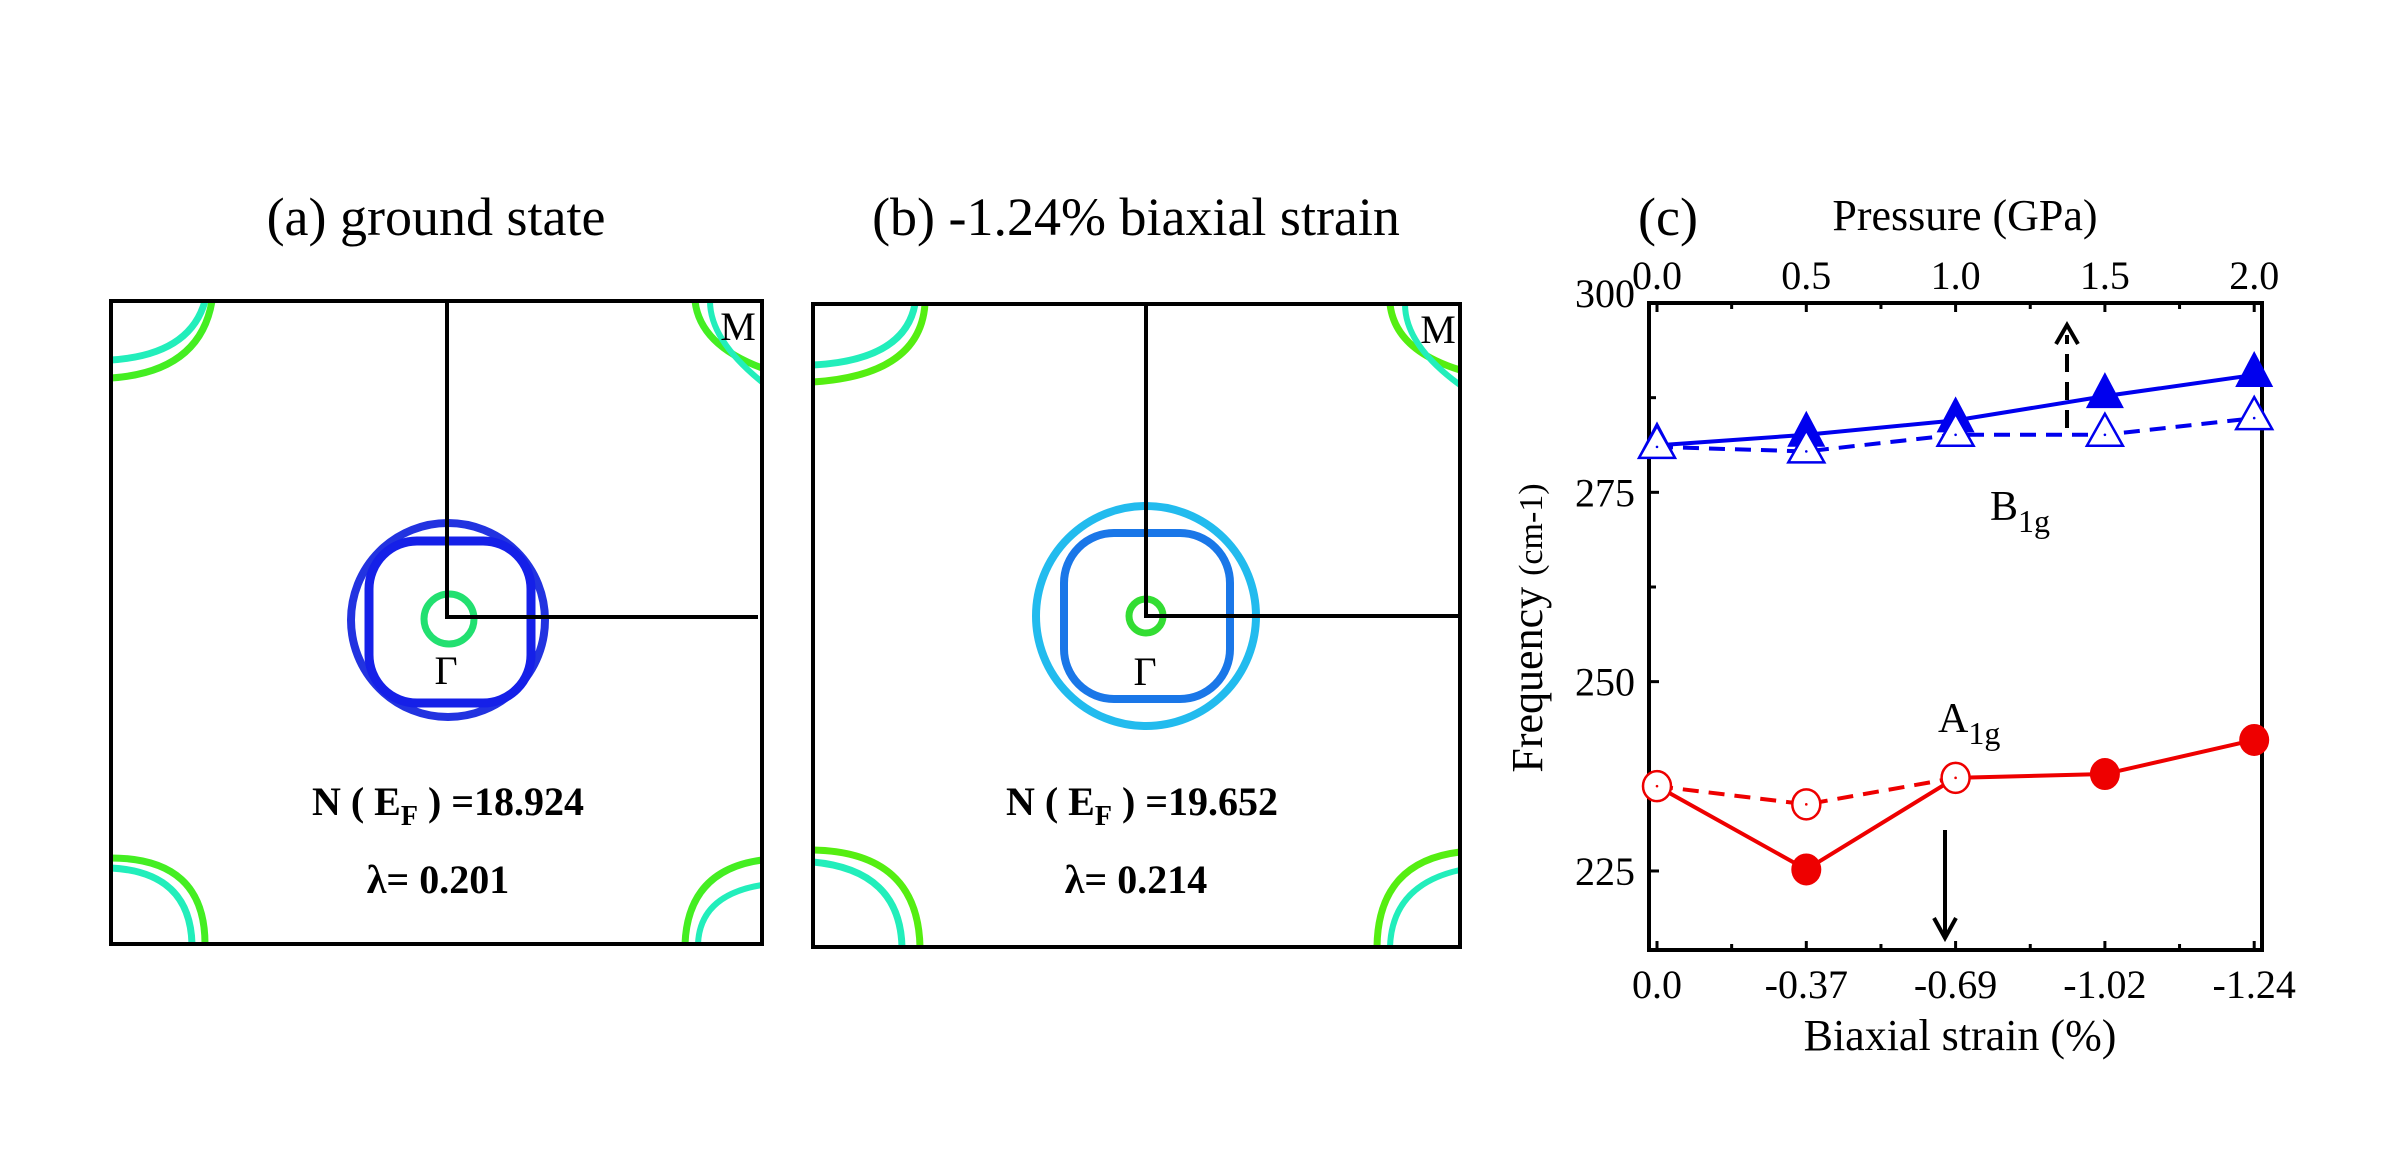 The width and height of the screenshot is (2395, 1150). Describe the element at coordinates (1136, 879) in the screenshot. I see `lambda-label-b: λ= 0.214` at that location.